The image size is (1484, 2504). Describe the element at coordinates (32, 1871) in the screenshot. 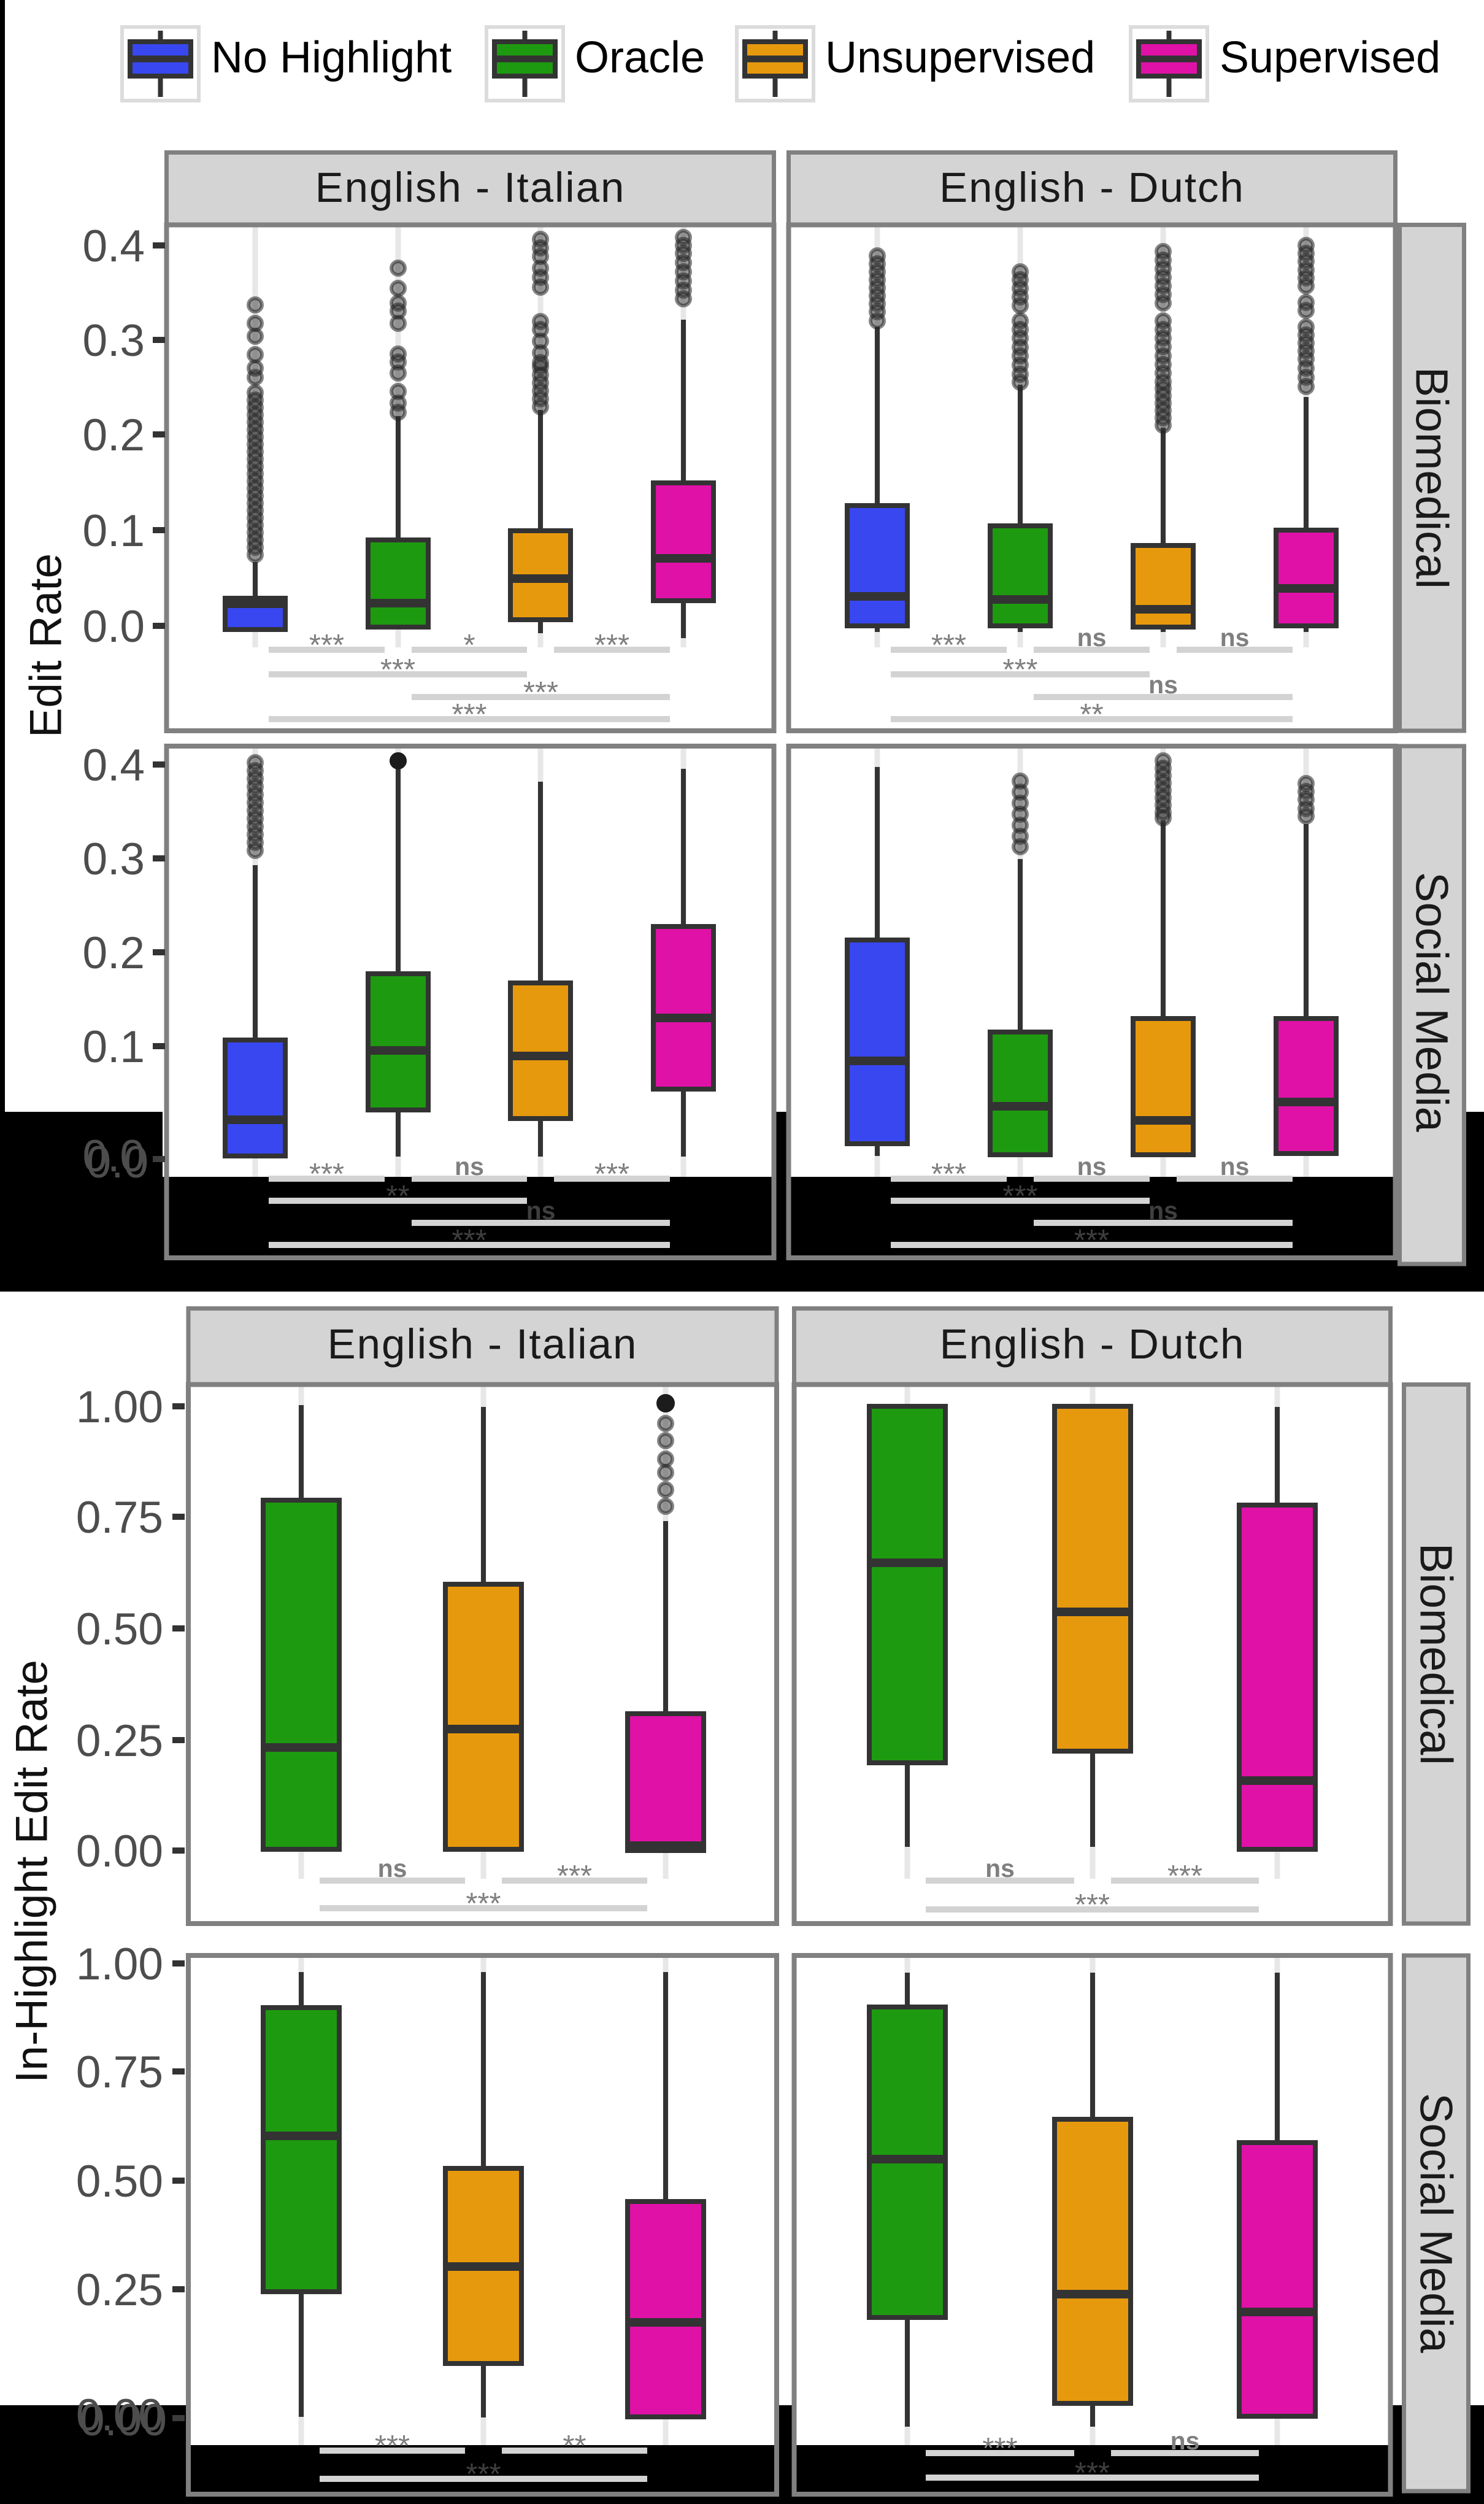

I see `svg-text: In-Highlight Edit Rate` at that location.